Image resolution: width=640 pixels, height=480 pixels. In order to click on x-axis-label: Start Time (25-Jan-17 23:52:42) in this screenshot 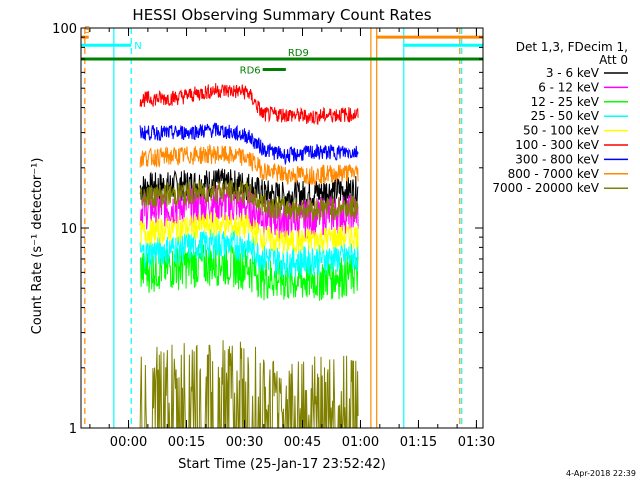, I will do `click(282, 464)`.